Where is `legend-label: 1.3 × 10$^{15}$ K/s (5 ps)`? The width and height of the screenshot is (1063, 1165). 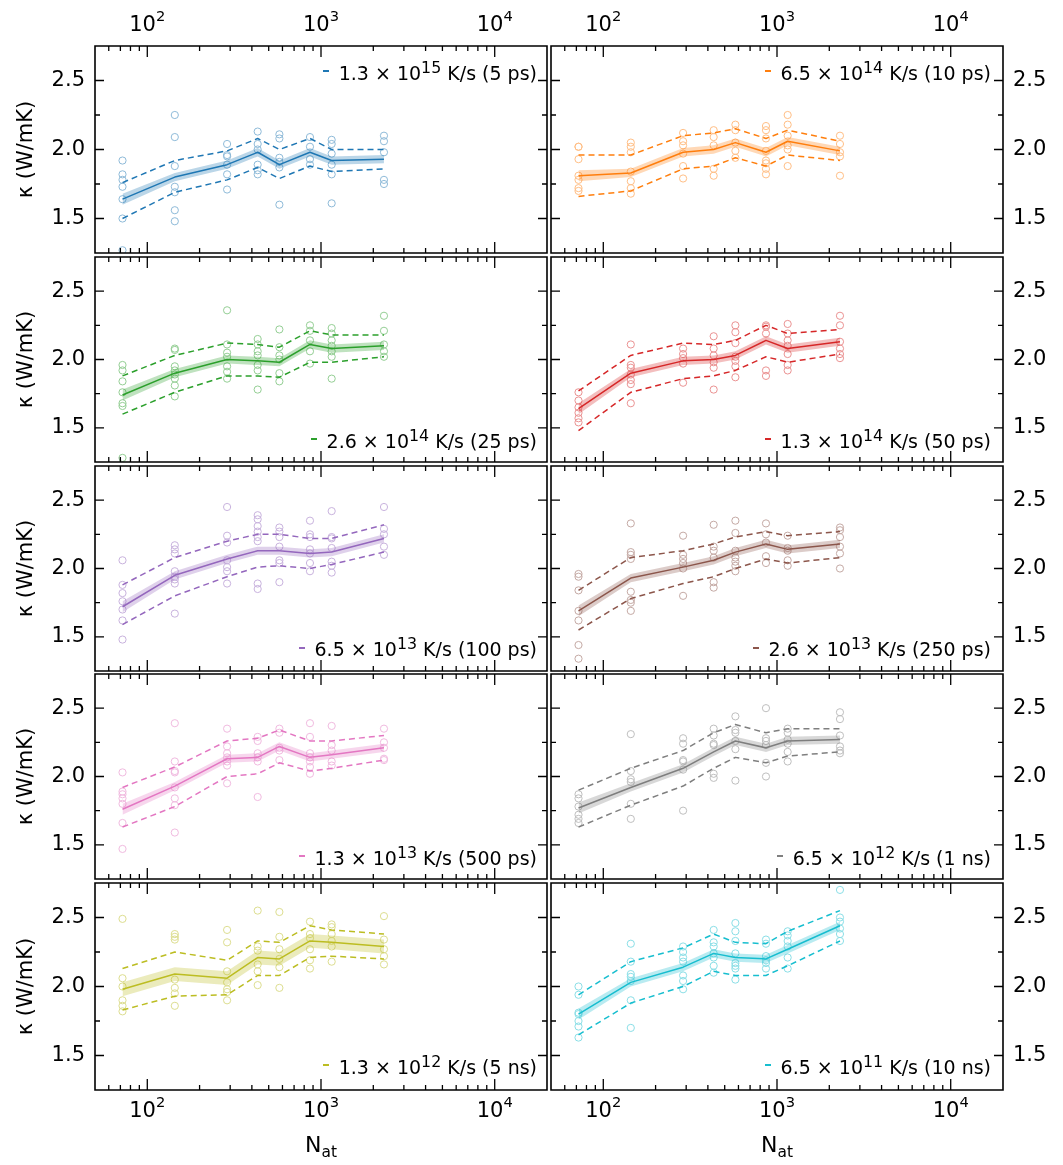 legend-label: 1.3 × 10$^{15}$ K/s (5 ps) is located at coordinates (437, 71).